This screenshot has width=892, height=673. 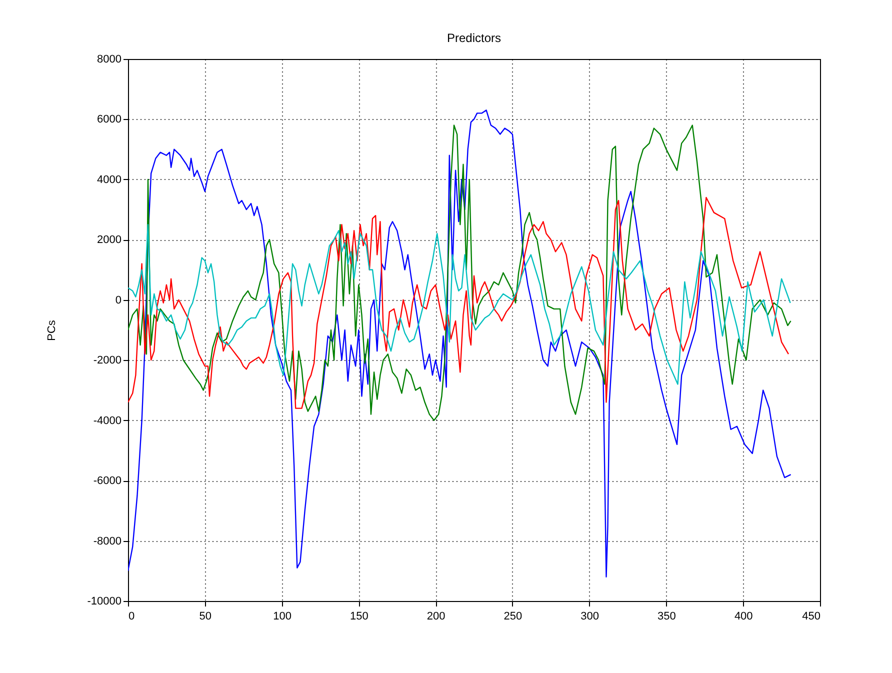 What do you see at coordinates (474, 38) in the screenshot?
I see `chart-title: Predictors` at bounding box center [474, 38].